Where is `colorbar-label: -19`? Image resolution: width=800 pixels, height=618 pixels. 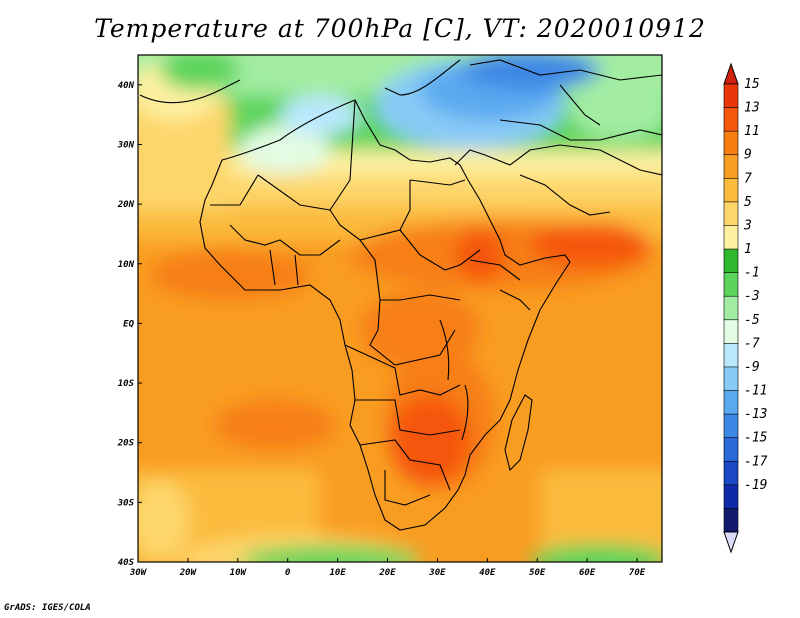
colorbar-label: -19 is located at coordinates (755, 485).